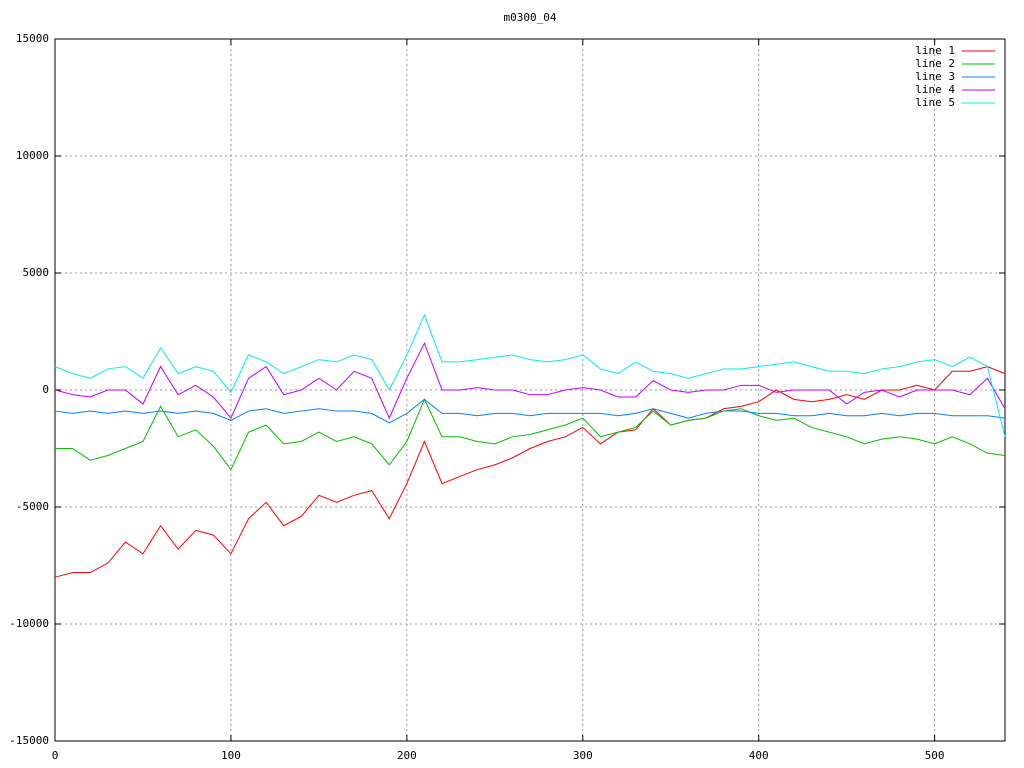 This screenshot has width=1024, height=768. What do you see at coordinates (231, 755) in the screenshot?
I see `x-tick-label: 100` at bounding box center [231, 755].